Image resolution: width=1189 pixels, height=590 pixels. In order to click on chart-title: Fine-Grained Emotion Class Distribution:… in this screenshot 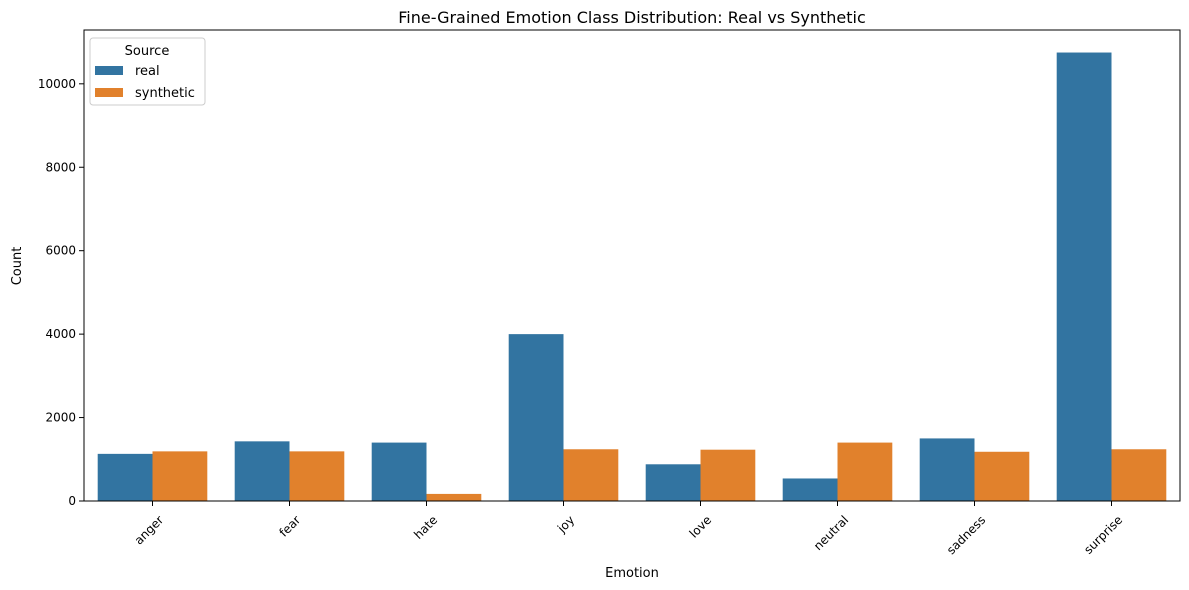, I will do `click(632, 17)`.